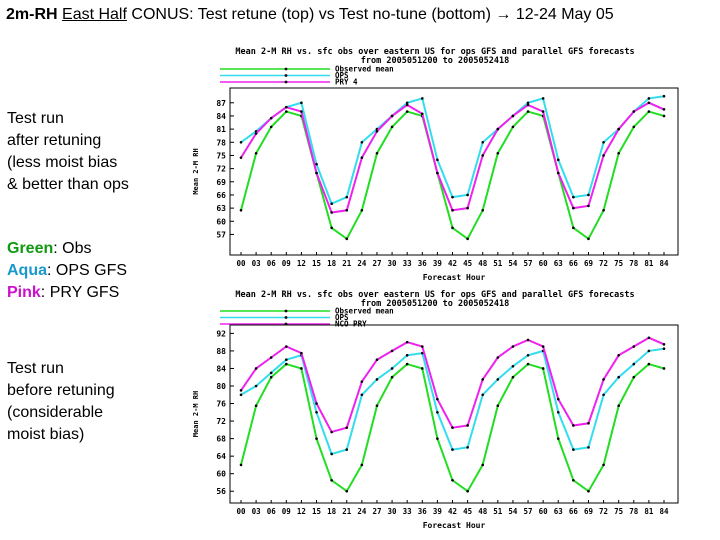 The width and height of the screenshot is (720, 540). I want to click on y-tick-label: 57, so click(221, 234).